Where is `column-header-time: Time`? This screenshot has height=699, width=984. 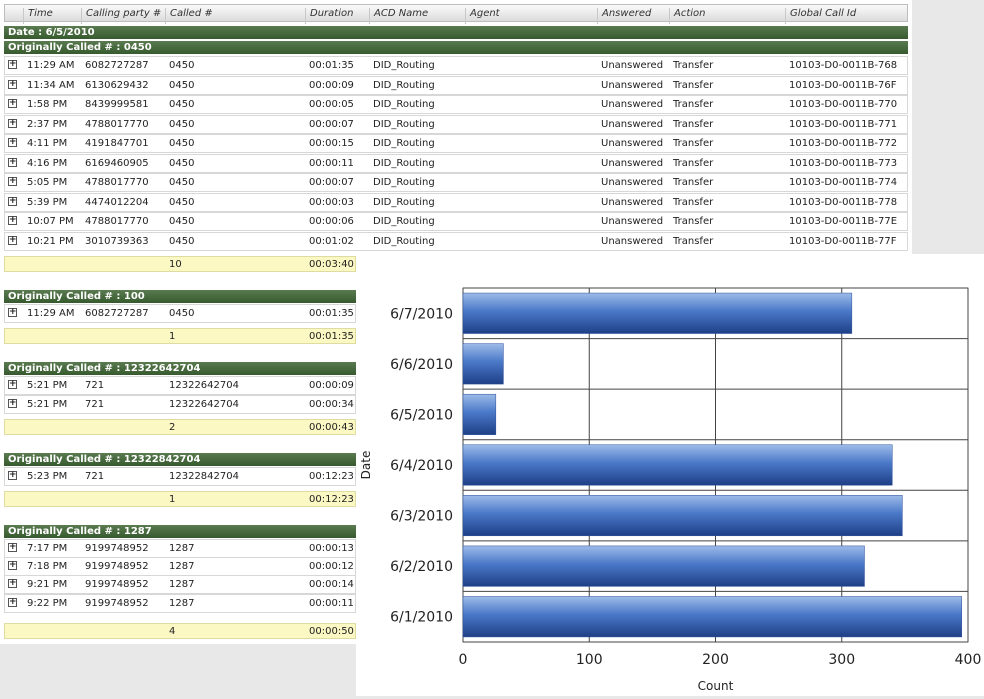 column-header-time: Time is located at coordinates (38, 16).